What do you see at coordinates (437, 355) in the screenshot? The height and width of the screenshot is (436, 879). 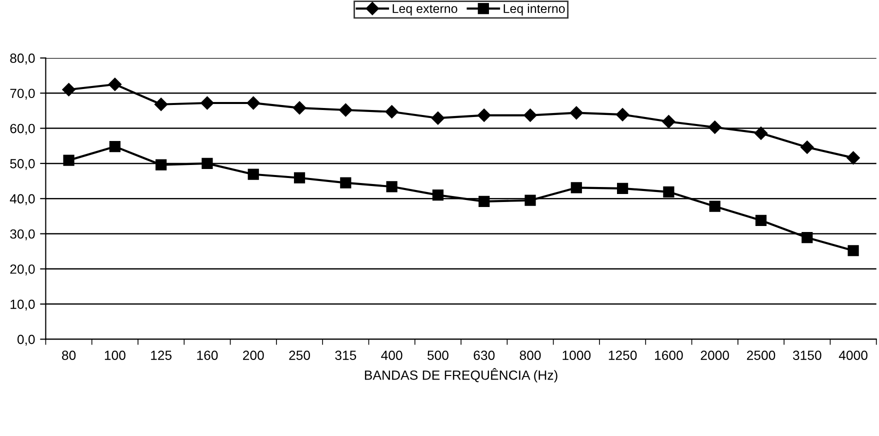 I see `x-tick-label: 500` at bounding box center [437, 355].